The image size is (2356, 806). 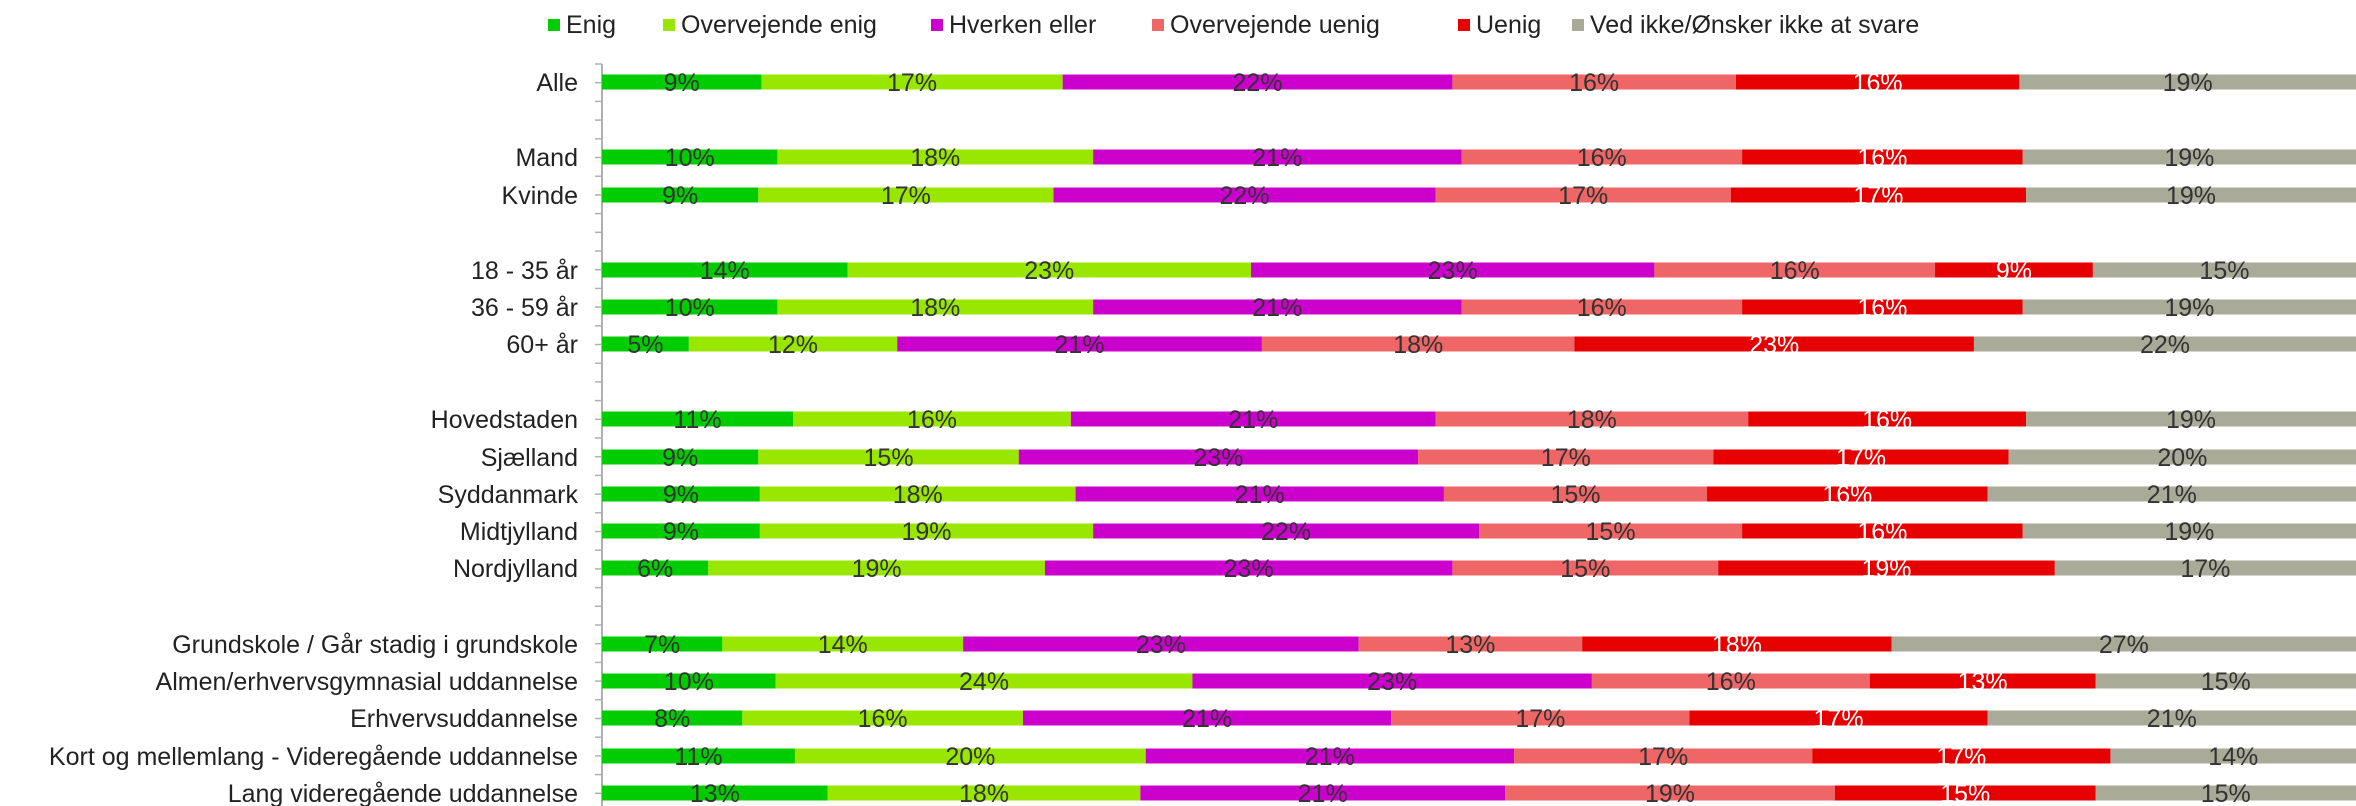 I want to click on data-label-kort-og-mellemlang-videregaende-uddannelse-hverken-eller: 21%, so click(x=1330, y=757).